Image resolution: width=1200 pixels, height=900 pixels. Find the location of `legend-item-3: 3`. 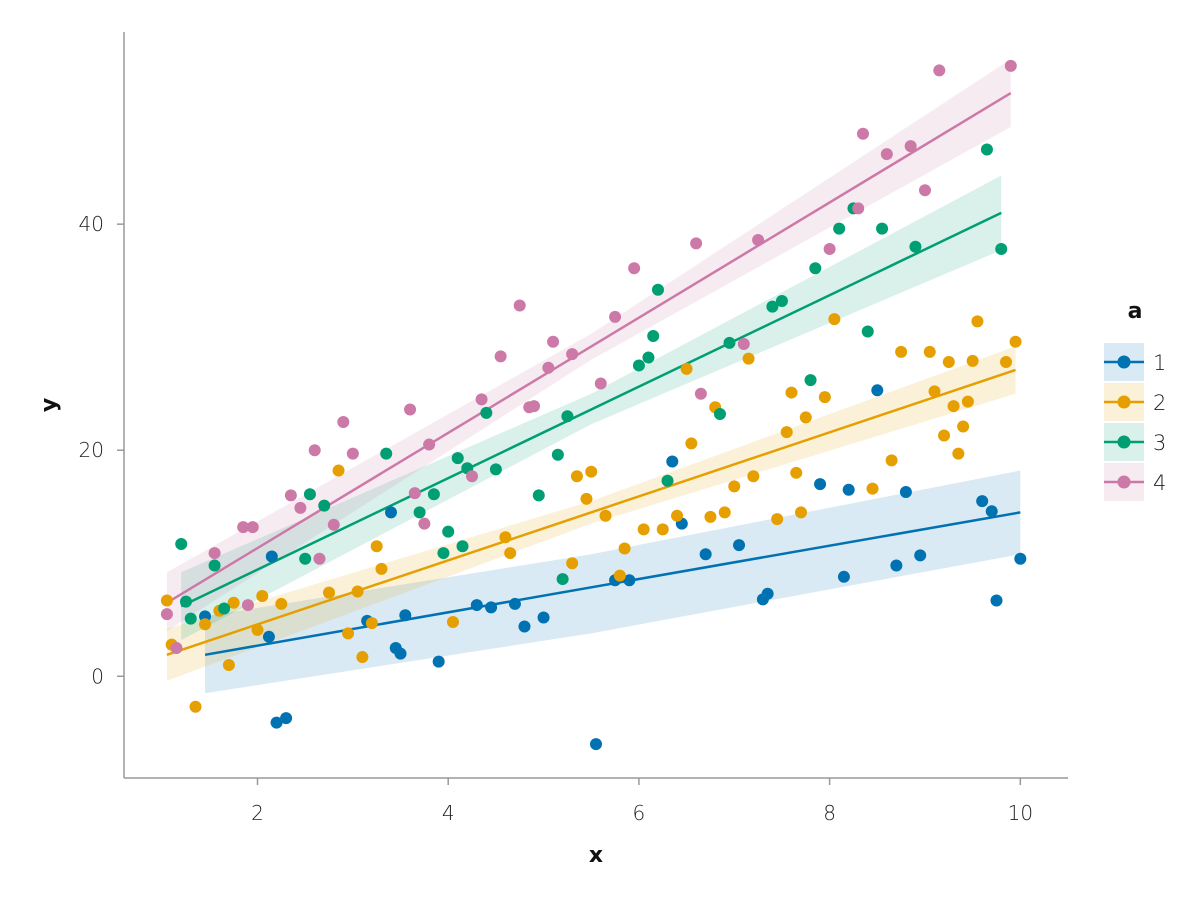

legend-item-3: 3 is located at coordinates (1135, 442).